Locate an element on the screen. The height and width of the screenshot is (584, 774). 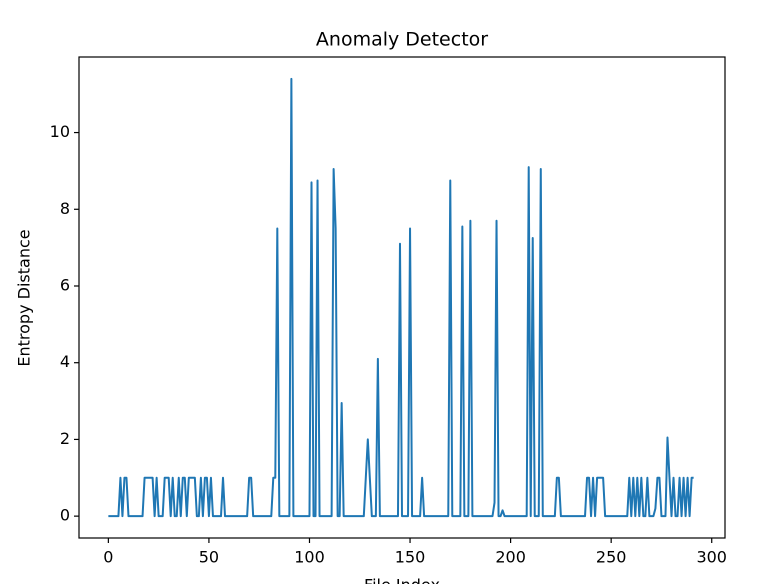
y-tick-label: 0 is located at coordinates (65, 515).